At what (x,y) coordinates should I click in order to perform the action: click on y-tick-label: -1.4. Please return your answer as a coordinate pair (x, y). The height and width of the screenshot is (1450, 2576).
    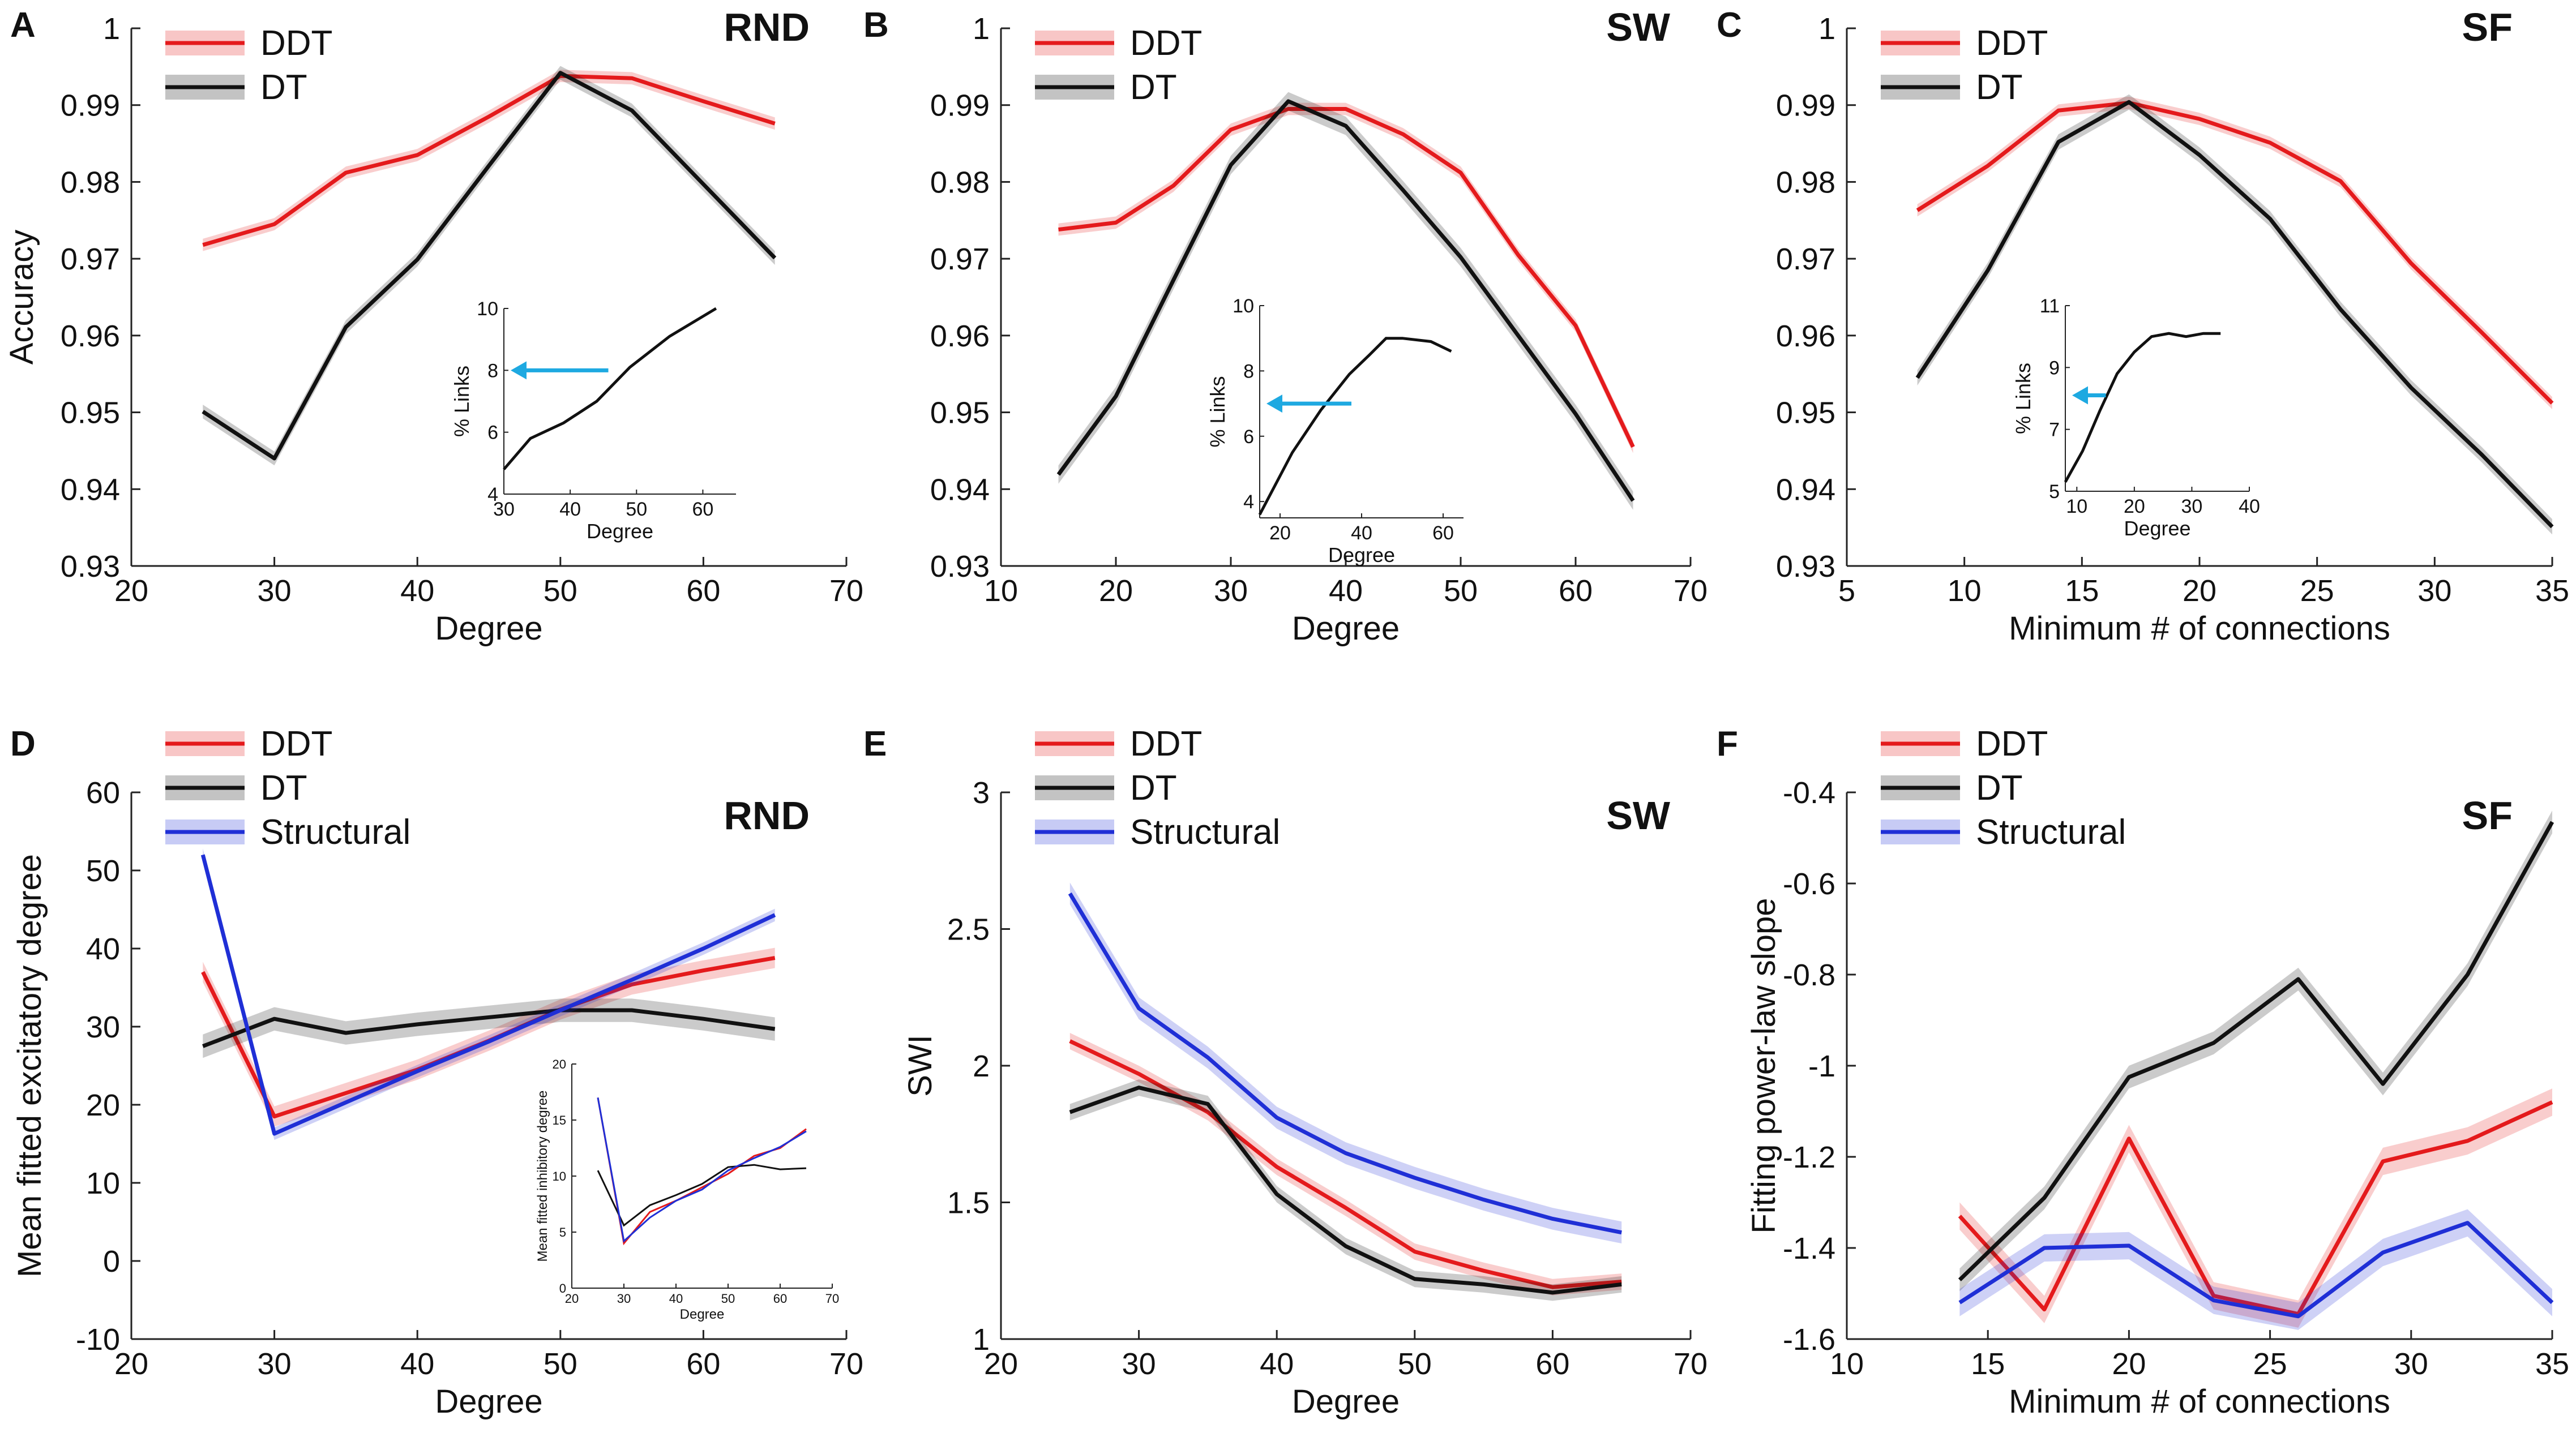
    Looking at the image, I should click on (1809, 1248).